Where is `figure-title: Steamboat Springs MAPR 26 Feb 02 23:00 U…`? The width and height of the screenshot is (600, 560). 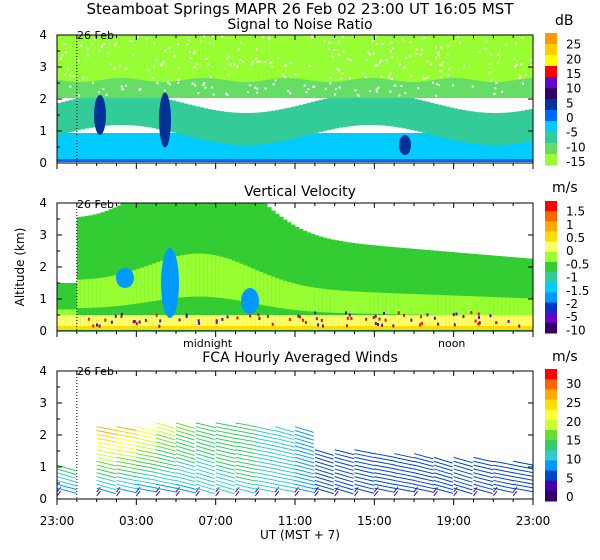 figure-title: Steamboat Springs MAPR 26 Feb 02 23:00 U… is located at coordinates (301, 9).